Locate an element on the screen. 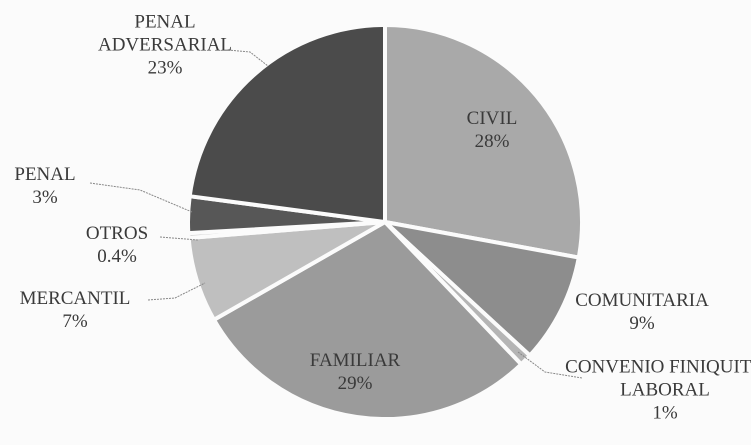  slice-label: CONVENIO FINIQUITO LABORAL 1% is located at coordinates (658, 390).